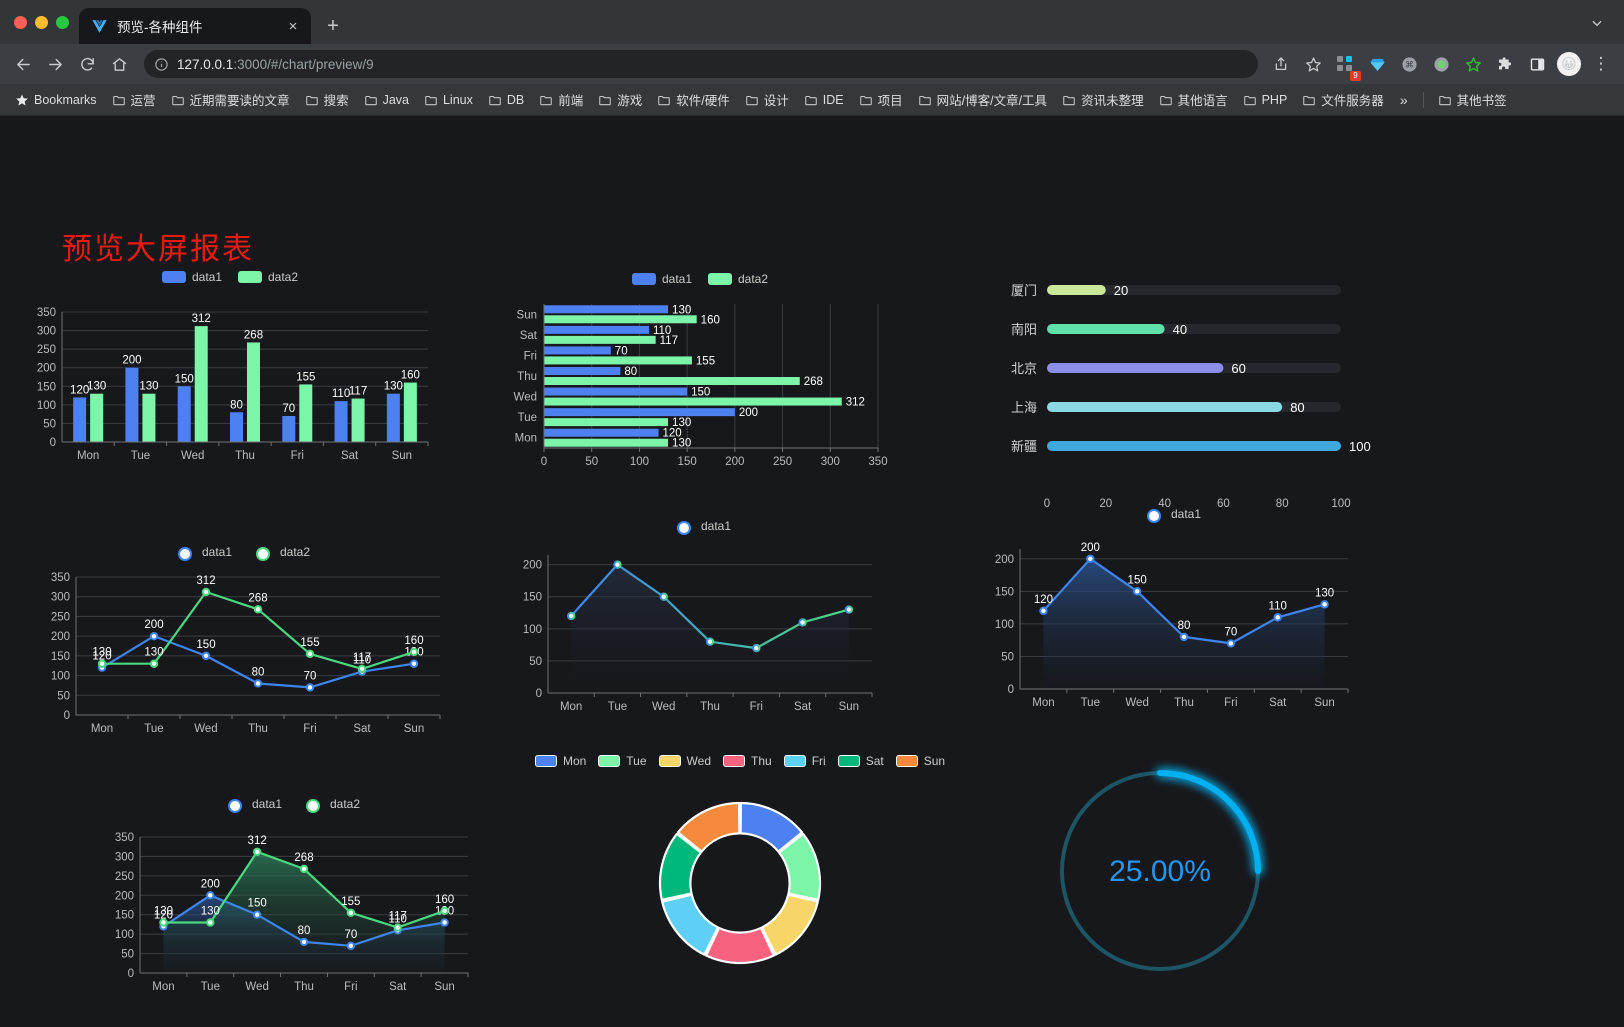 The width and height of the screenshot is (1624, 1027). What do you see at coordinates (824, 100) in the screenshot?
I see `bookmark-item-ide: IDE` at bounding box center [824, 100].